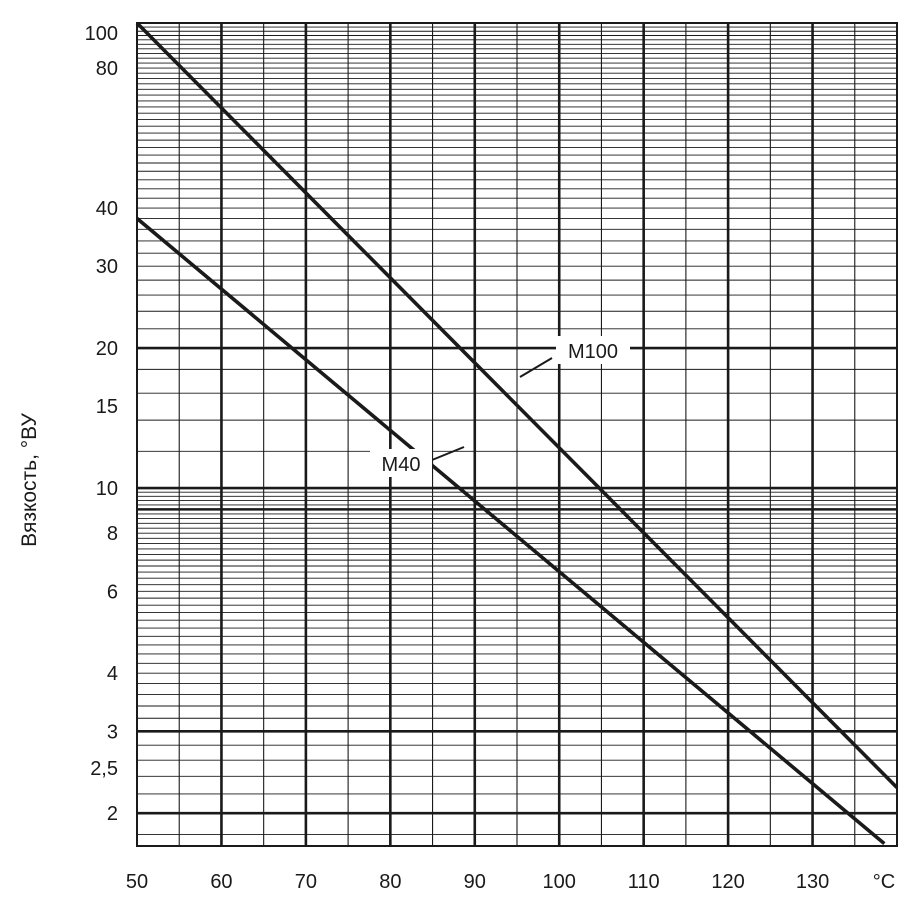  Describe the element at coordinates (101, 424) in the screenshot. I see `y-tick-labels: 2 2,5 3 4 6 8 10 15 20 30 40 80 100` at that location.